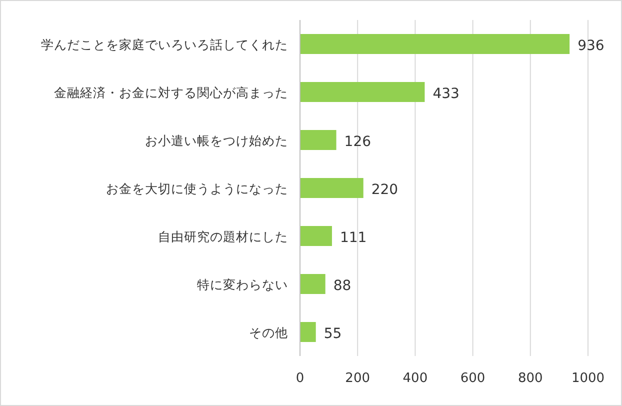 The image size is (622, 406). Describe the element at coordinates (268, 332) in the screenshot. I see `y-tick-label: その他` at that location.